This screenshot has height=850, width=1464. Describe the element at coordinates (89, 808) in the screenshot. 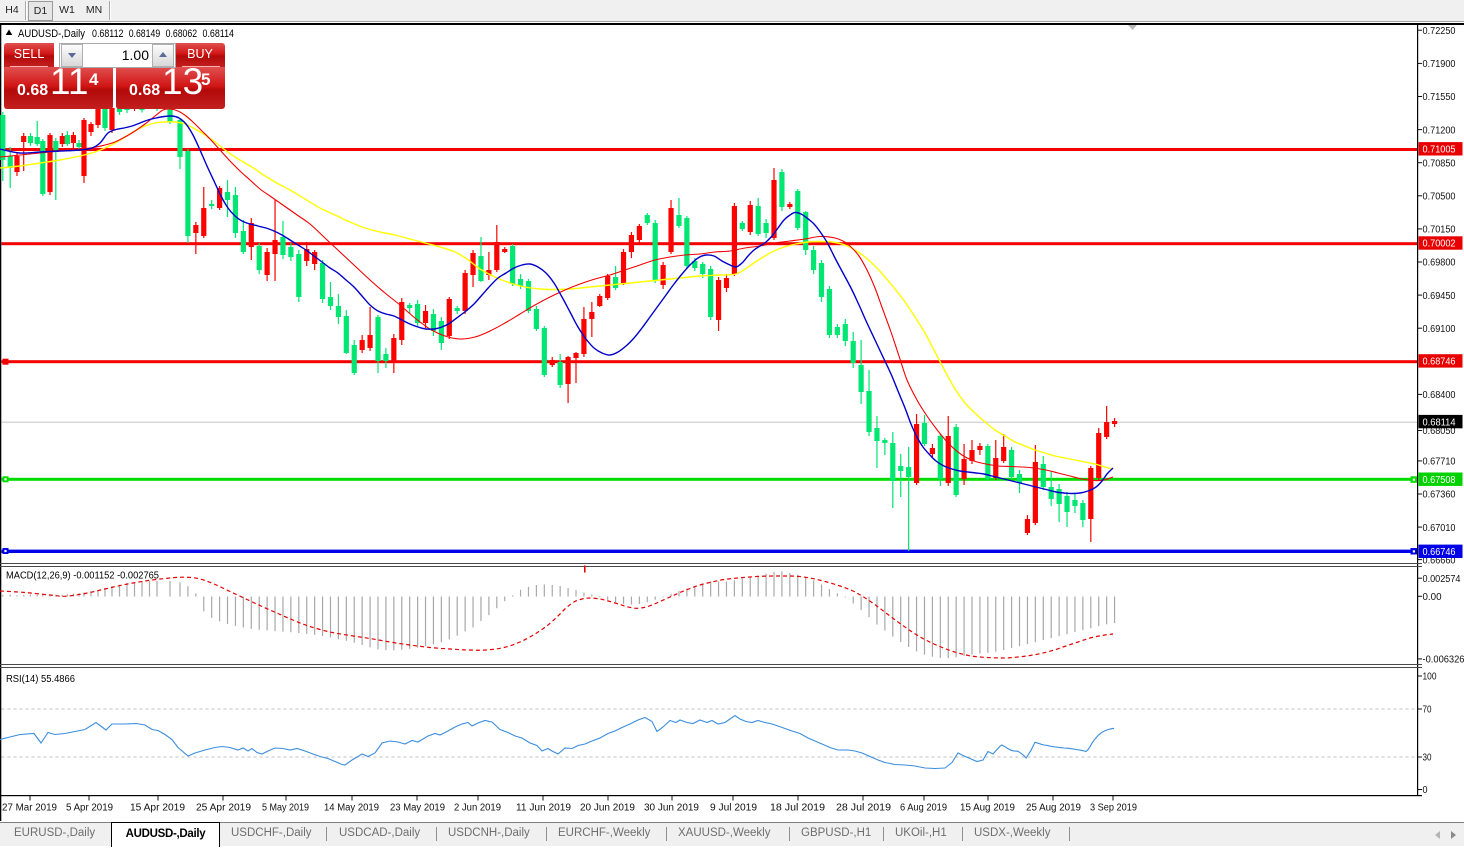

I see `svg-text: 5 Apr 2019` at that location.